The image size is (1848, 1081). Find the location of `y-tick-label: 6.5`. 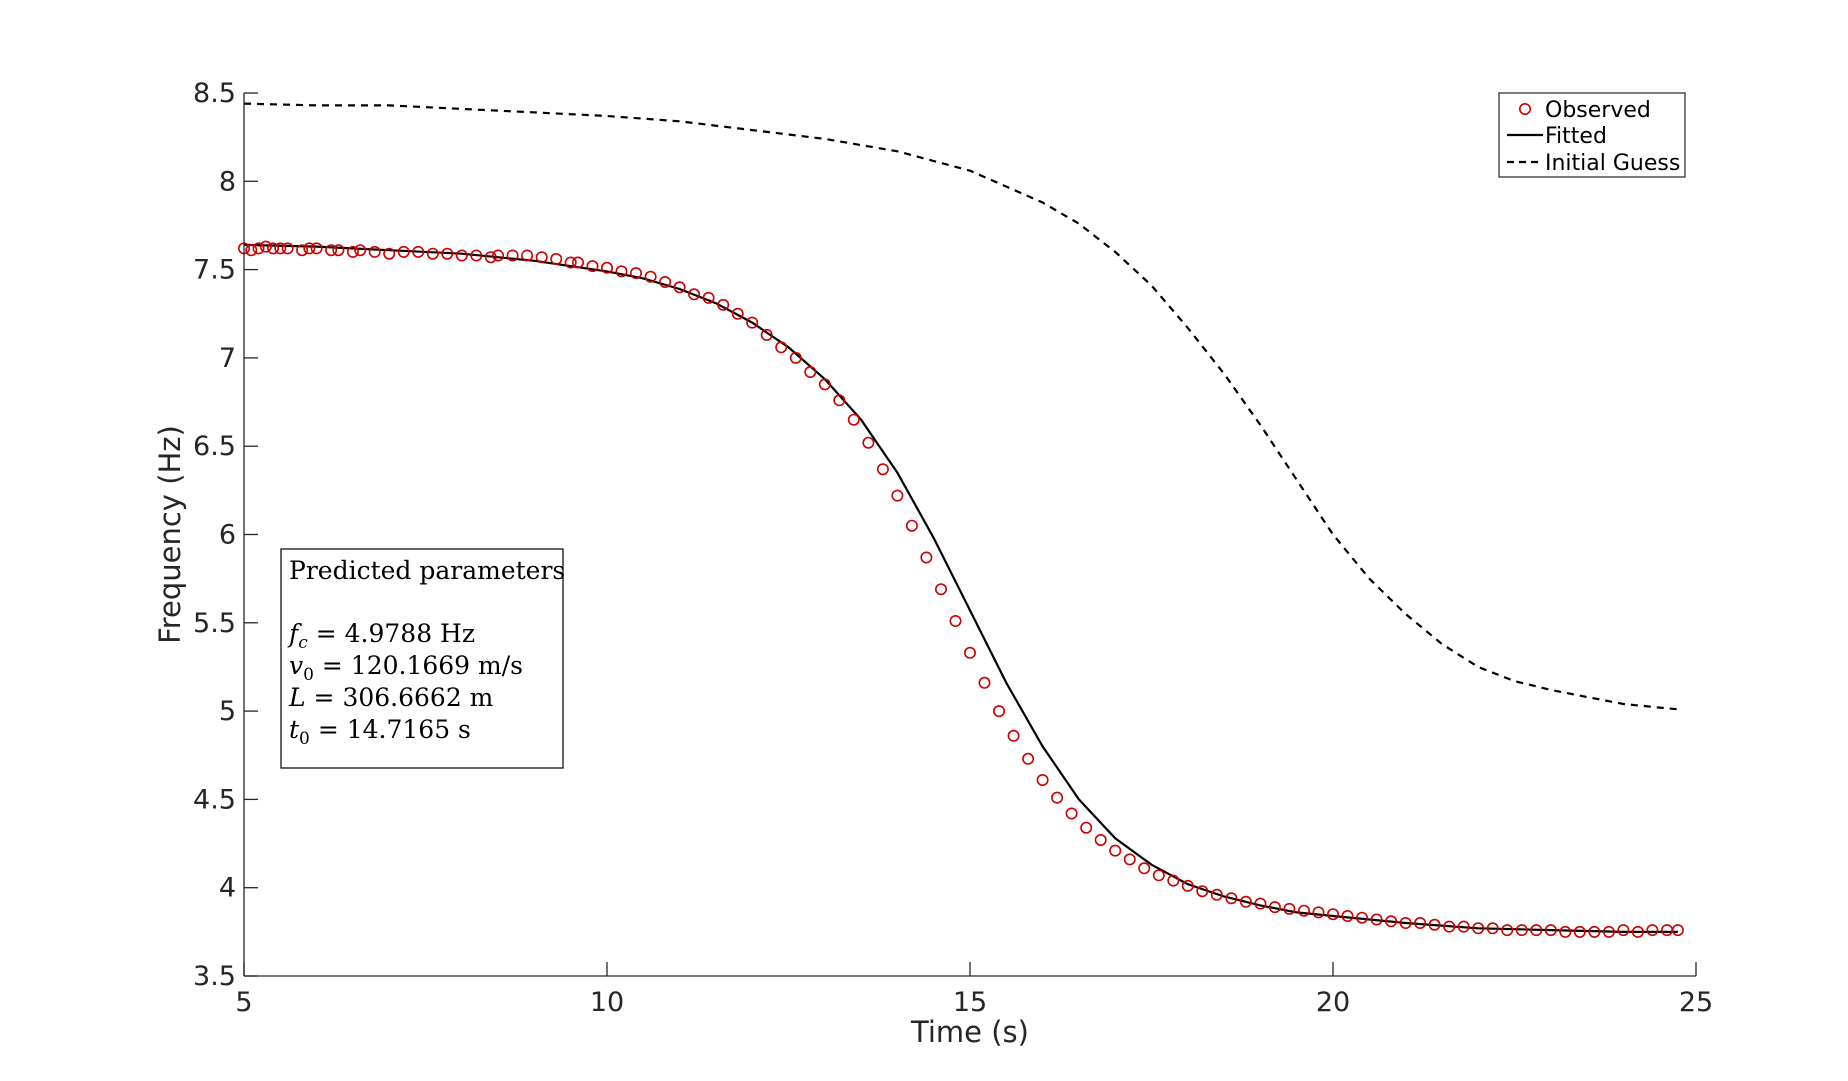

y-tick-label: 6.5 is located at coordinates (214, 446).